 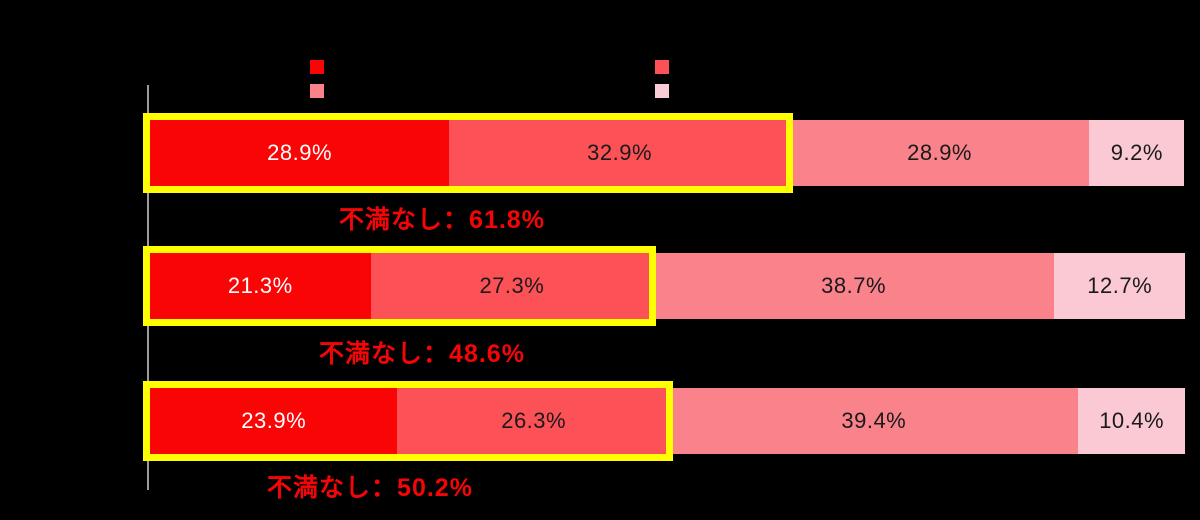 I want to click on bar-row-2-segment-2: 27.3%, so click(x=512, y=286).